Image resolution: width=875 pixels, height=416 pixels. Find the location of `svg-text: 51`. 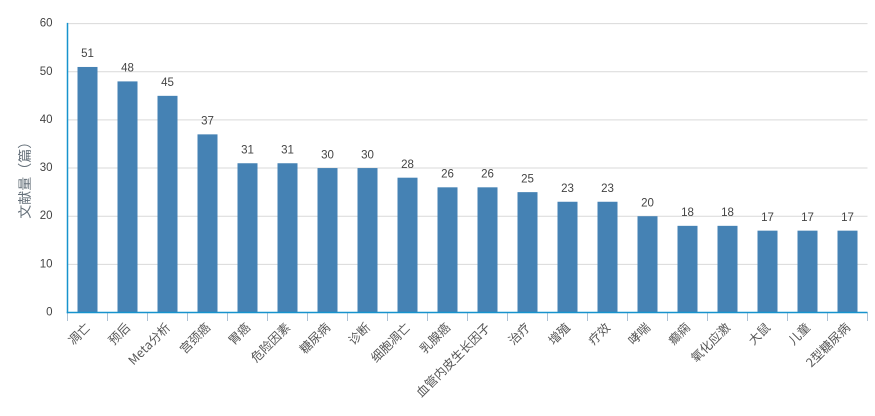

svg-text: 51 is located at coordinates (87, 54).